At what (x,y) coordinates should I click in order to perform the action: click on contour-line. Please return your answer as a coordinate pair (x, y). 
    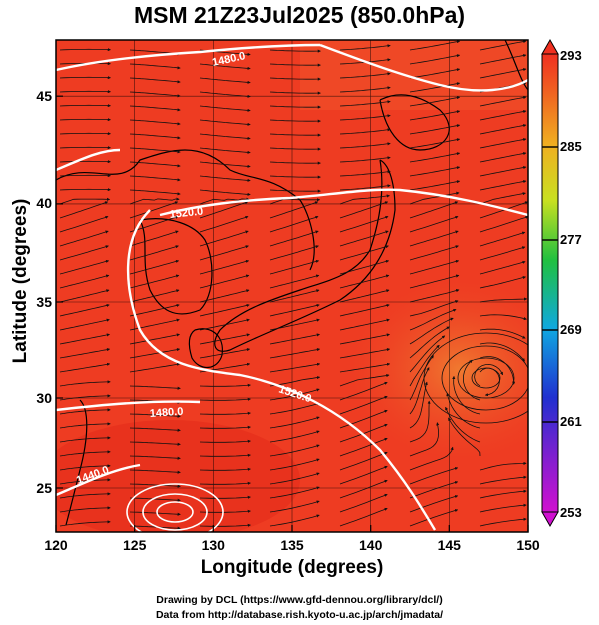
    Looking at the image, I should click on (98, 480).